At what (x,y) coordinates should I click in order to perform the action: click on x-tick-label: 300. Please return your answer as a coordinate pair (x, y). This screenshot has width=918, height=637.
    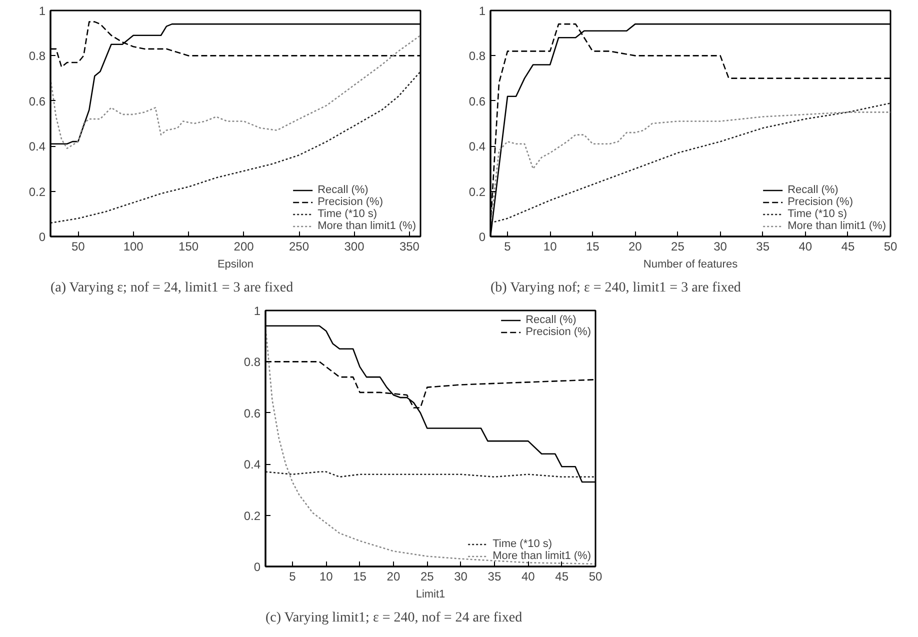
    Looking at the image, I should click on (354, 247).